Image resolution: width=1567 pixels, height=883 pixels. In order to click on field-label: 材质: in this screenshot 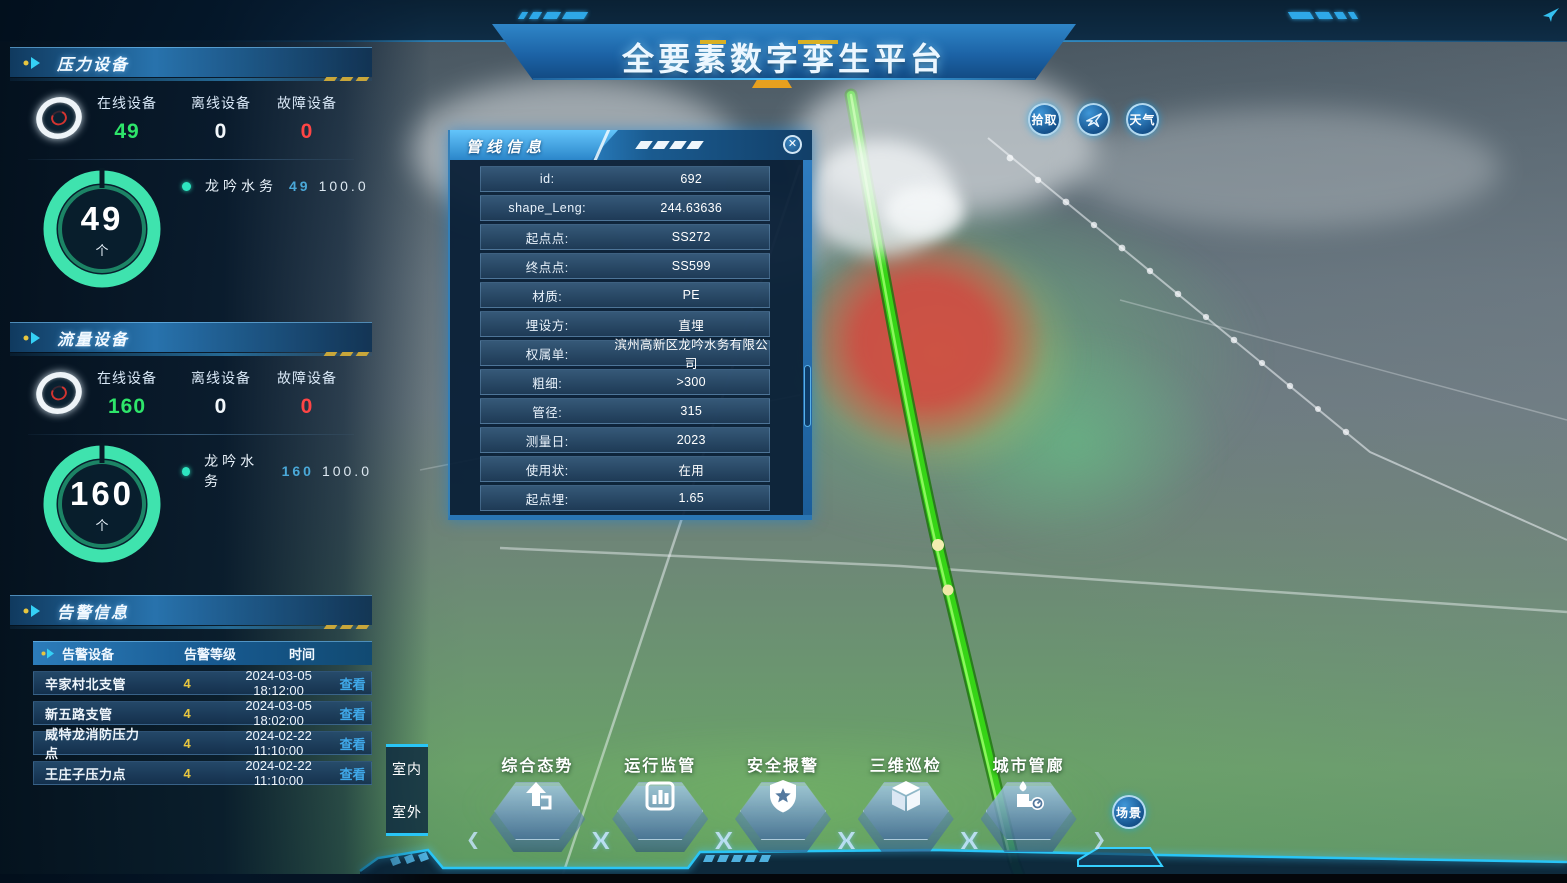, I will do `click(547, 296)`.